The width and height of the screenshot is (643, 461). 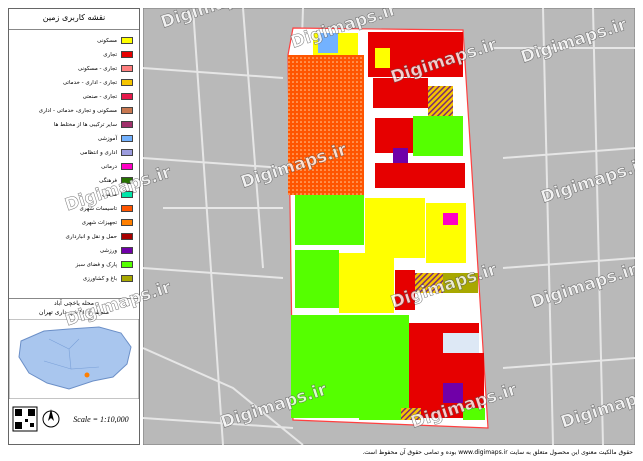 I want to click on legend-item: فرهنگی, so click(x=116, y=180).